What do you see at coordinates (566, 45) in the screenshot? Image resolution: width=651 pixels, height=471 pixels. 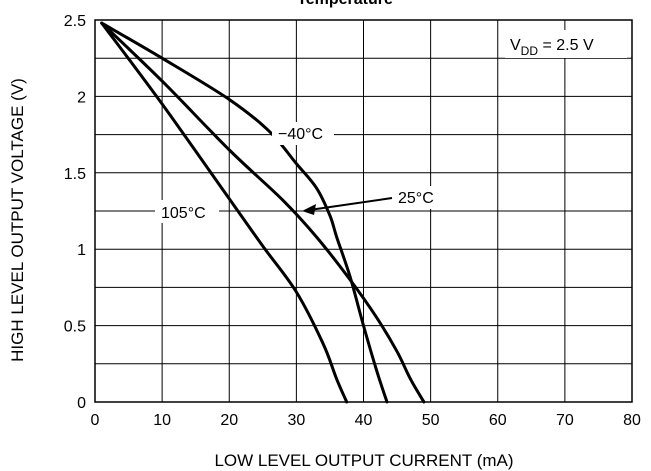 I see `vdd-suffix: = 2.5 V` at bounding box center [566, 45].